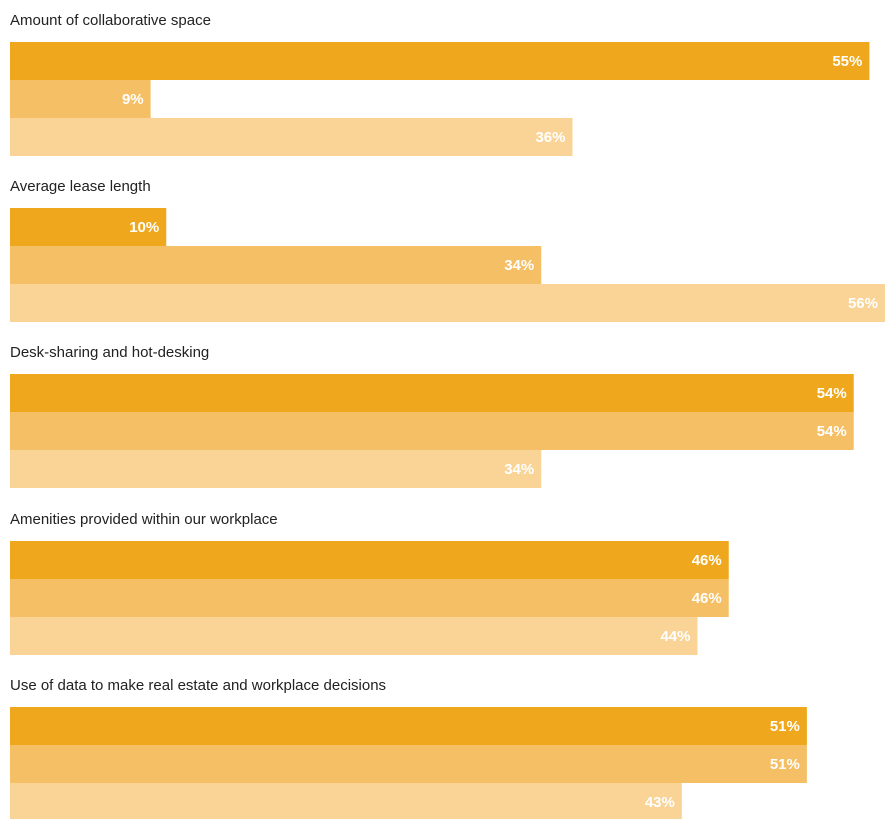  What do you see at coordinates (133, 99) in the screenshot?
I see `bar-value-label: 9%` at bounding box center [133, 99].